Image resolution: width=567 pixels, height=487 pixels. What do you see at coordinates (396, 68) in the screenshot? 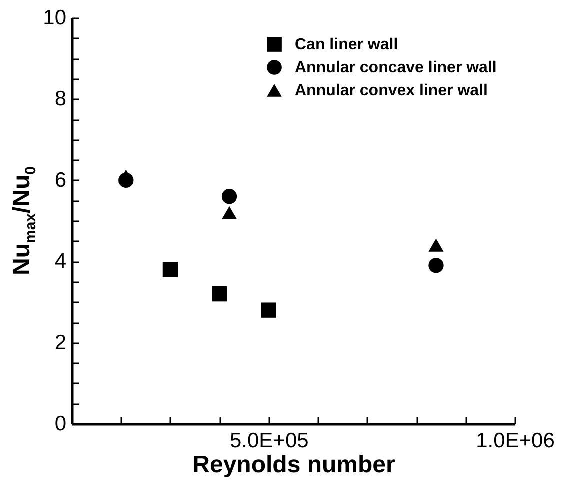
I see `legend-label: Annular concave liner wall` at bounding box center [396, 68].